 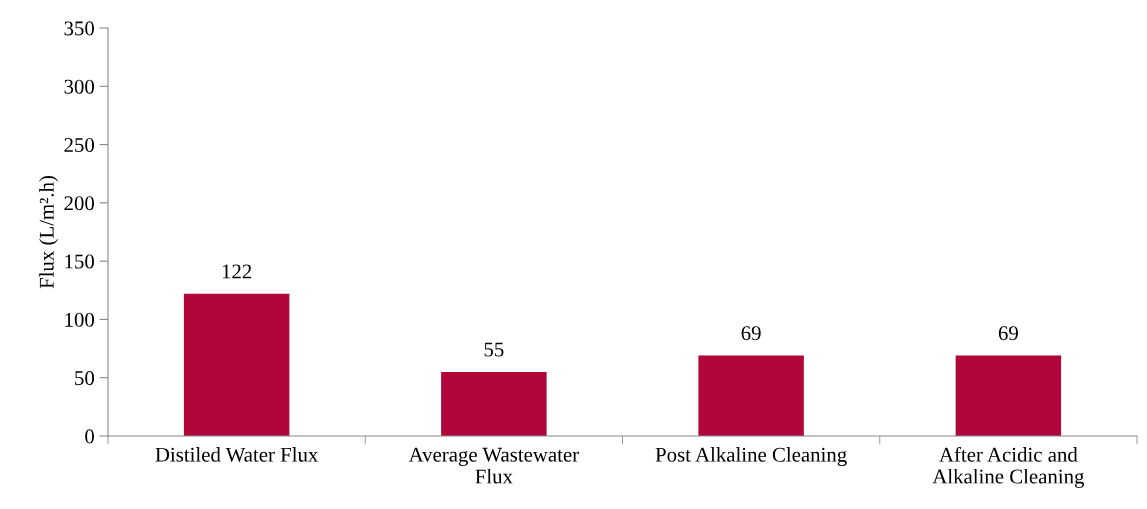 What do you see at coordinates (79, 203) in the screenshot?
I see `y-tick-label: 200` at bounding box center [79, 203].